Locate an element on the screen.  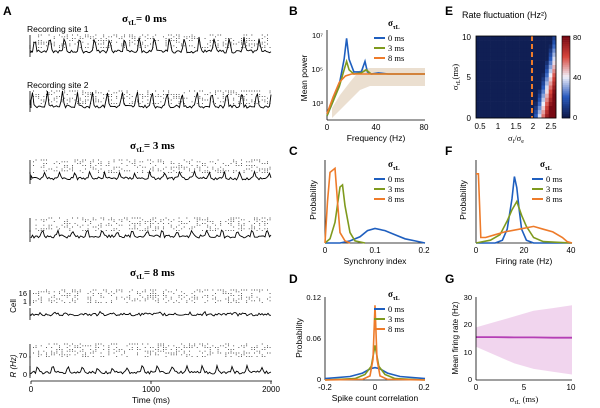
g-series is located at coordinates (524, 340).